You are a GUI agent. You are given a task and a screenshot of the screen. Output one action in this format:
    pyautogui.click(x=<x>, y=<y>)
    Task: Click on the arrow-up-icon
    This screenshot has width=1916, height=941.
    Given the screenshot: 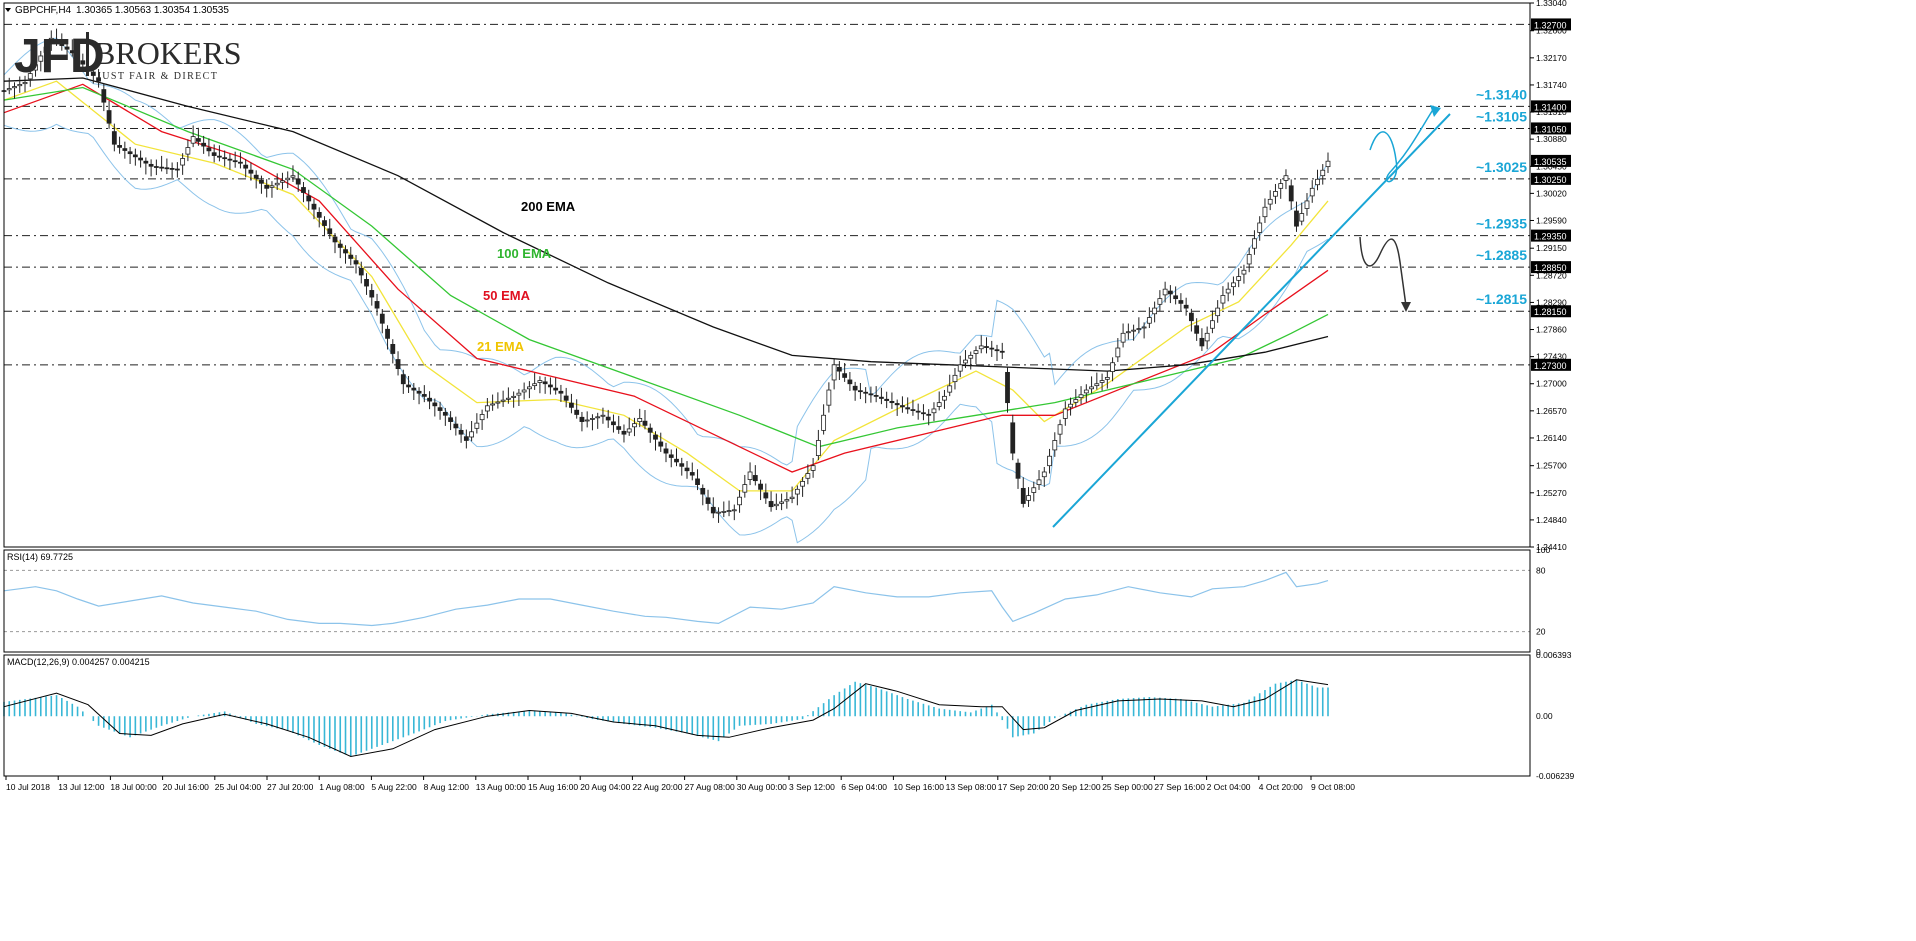 What is the action you would take?
    pyautogui.click(x=1435, y=111)
    